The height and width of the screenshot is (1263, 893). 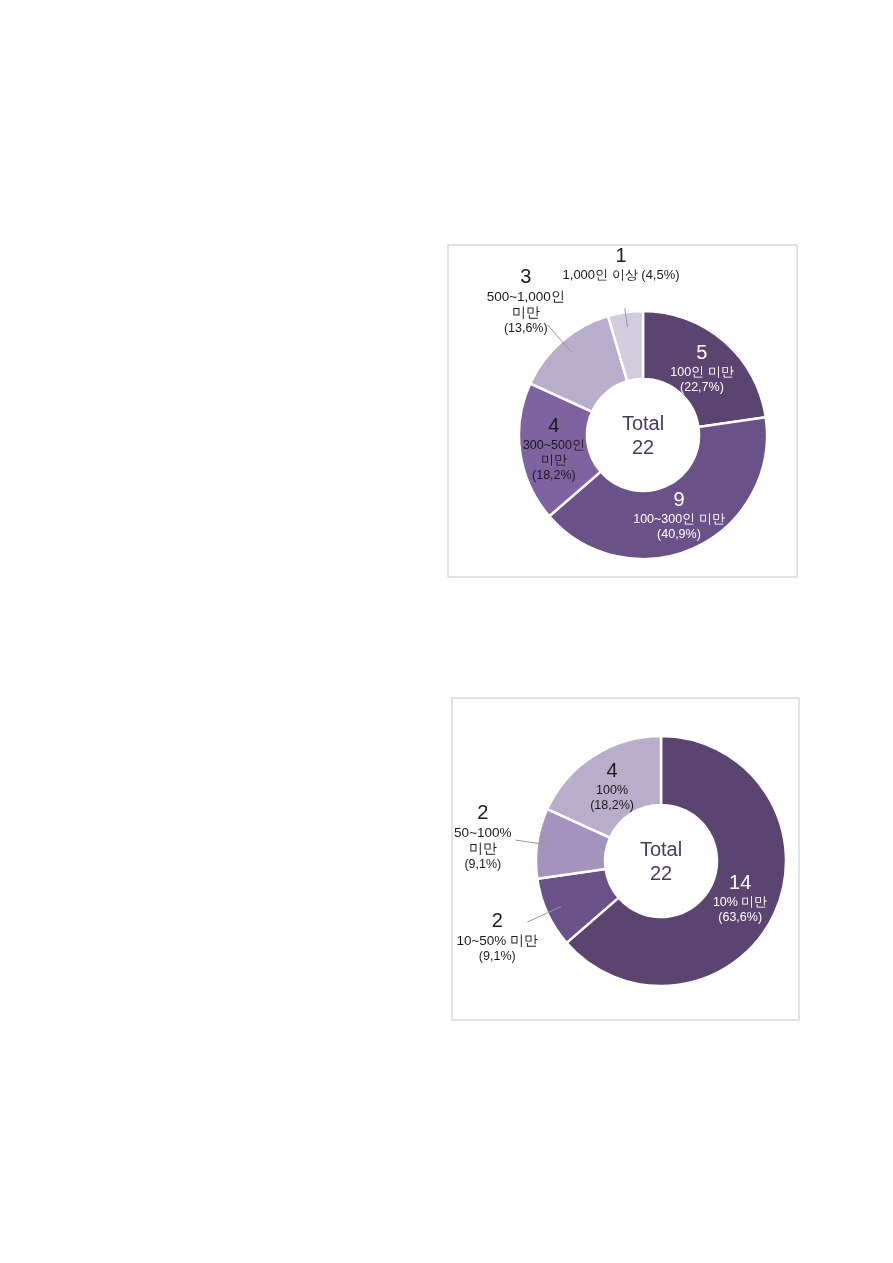 What do you see at coordinates (525, 328) in the screenshot?
I see `text: (13,6%)` at bounding box center [525, 328].